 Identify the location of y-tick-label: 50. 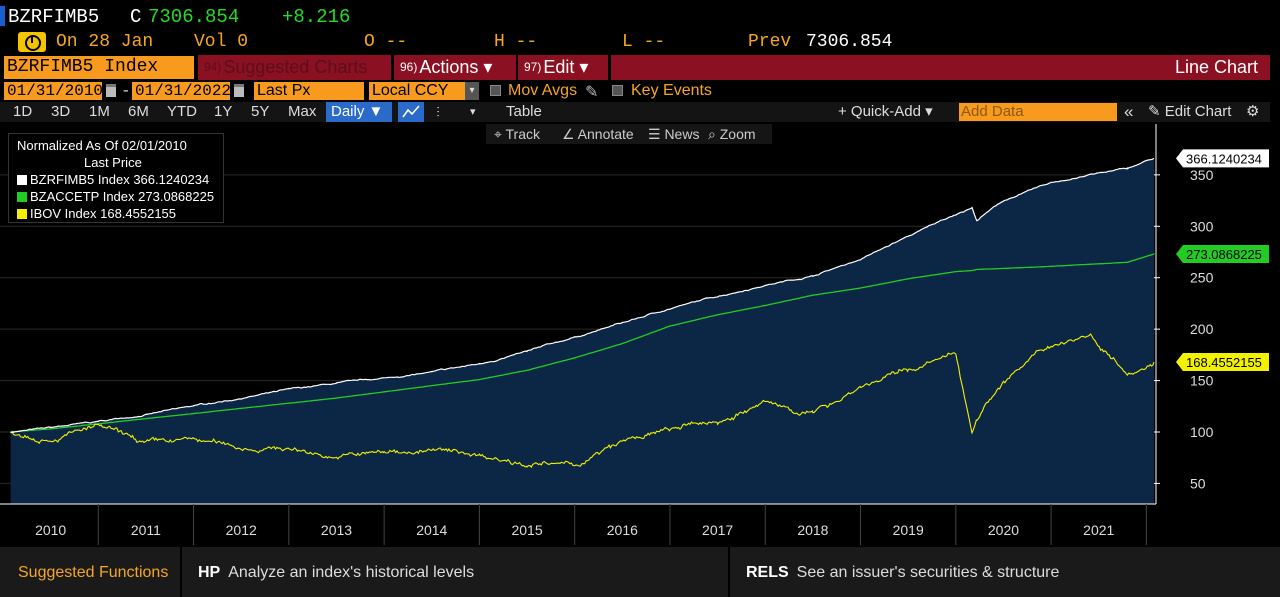
(1198, 483).